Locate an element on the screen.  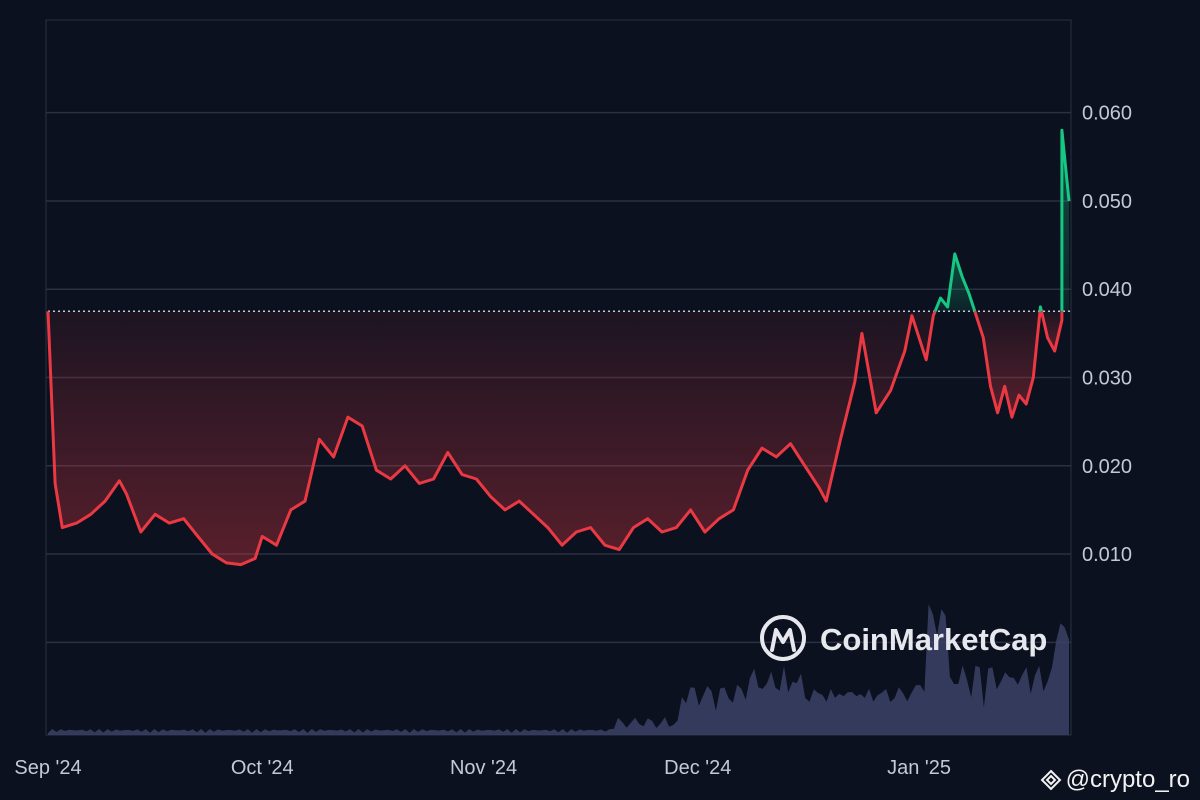
x-tick-label: Nov '24 is located at coordinates (483, 768).